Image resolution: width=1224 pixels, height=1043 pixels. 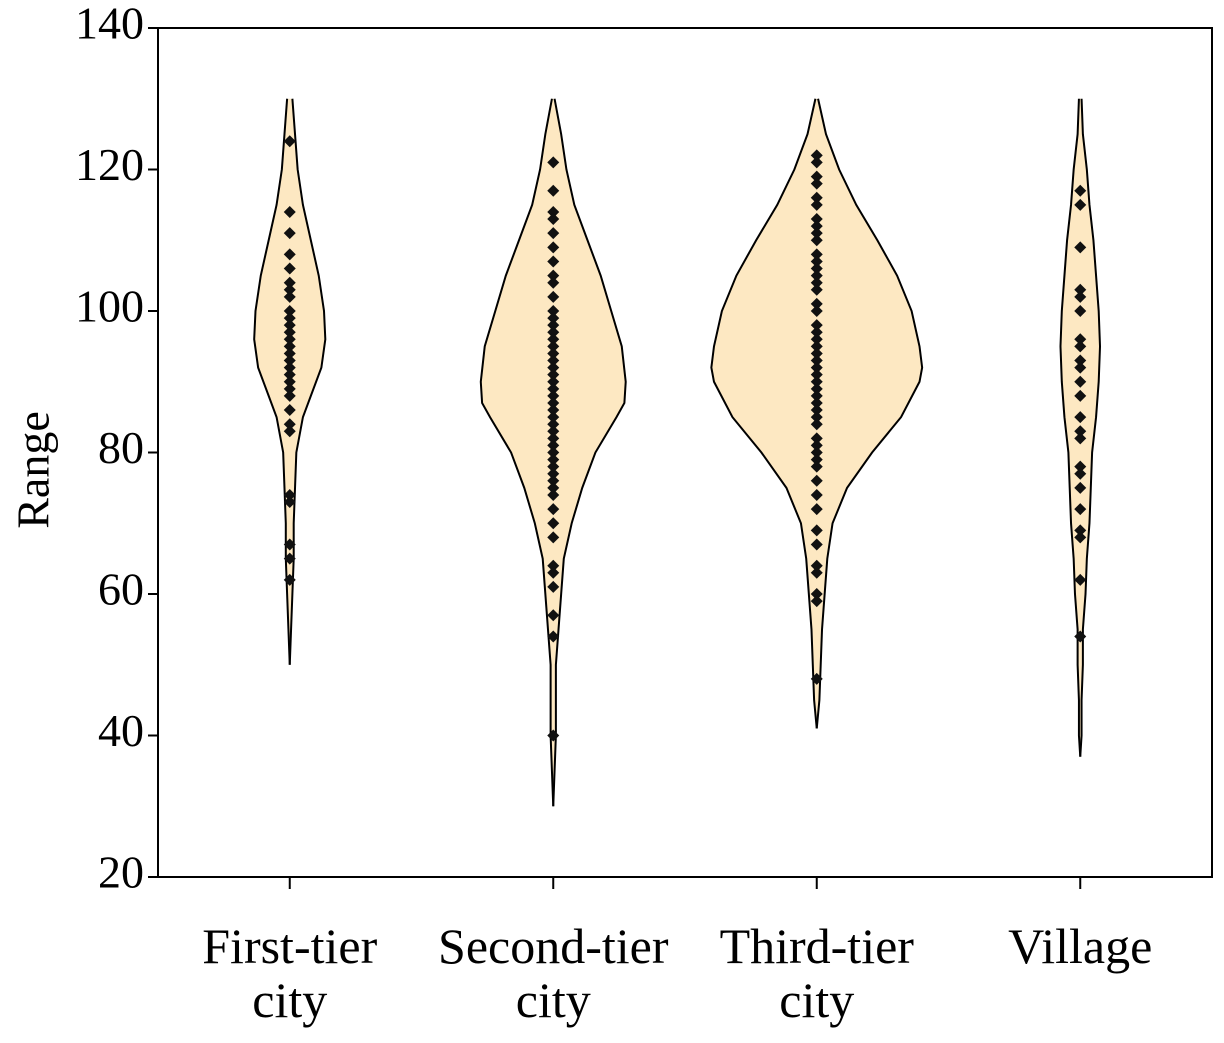 What do you see at coordinates (121, 589) in the screenshot?
I see `y-tick-label: 60` at bounding box center [121, 589].